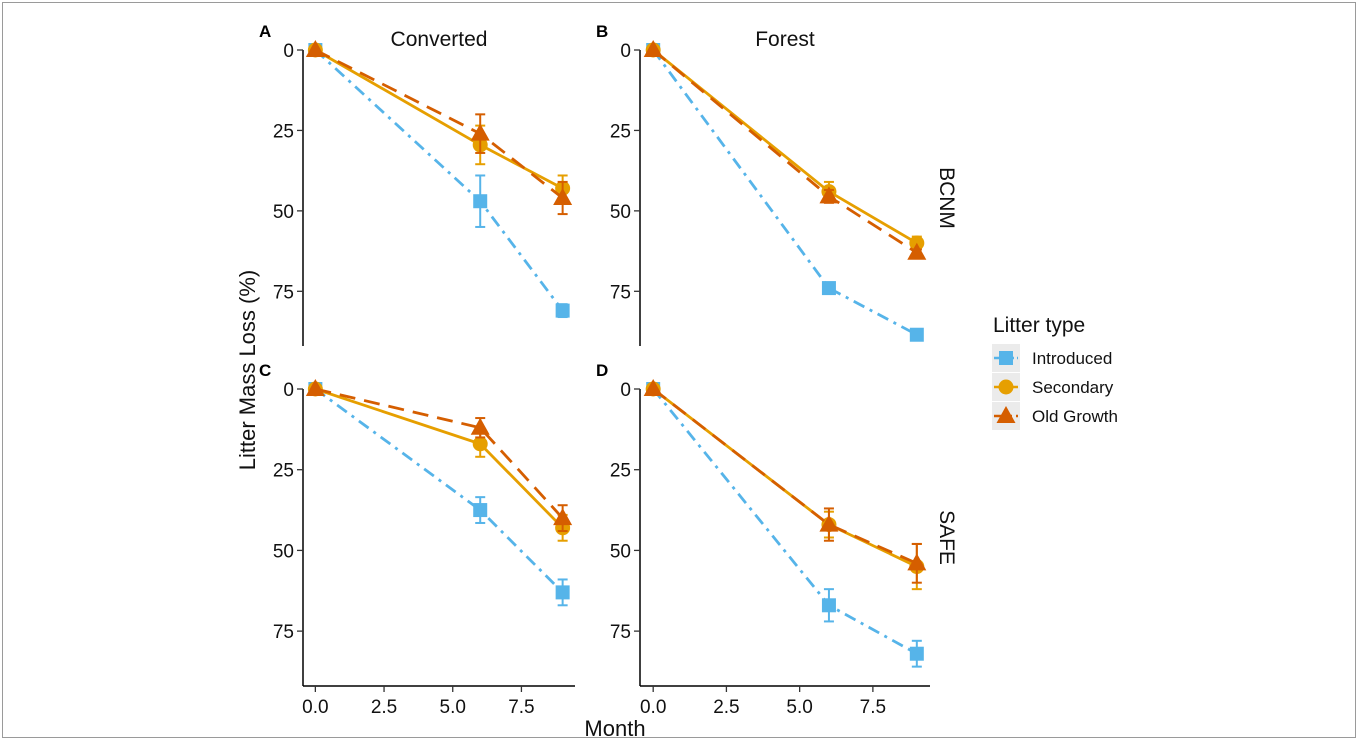 This screenshot has height=741, width=1360. What do you see at coordinates (265, 31) in the screenshot?
I see `panel-letter: A` at bounding box center [265, 31].